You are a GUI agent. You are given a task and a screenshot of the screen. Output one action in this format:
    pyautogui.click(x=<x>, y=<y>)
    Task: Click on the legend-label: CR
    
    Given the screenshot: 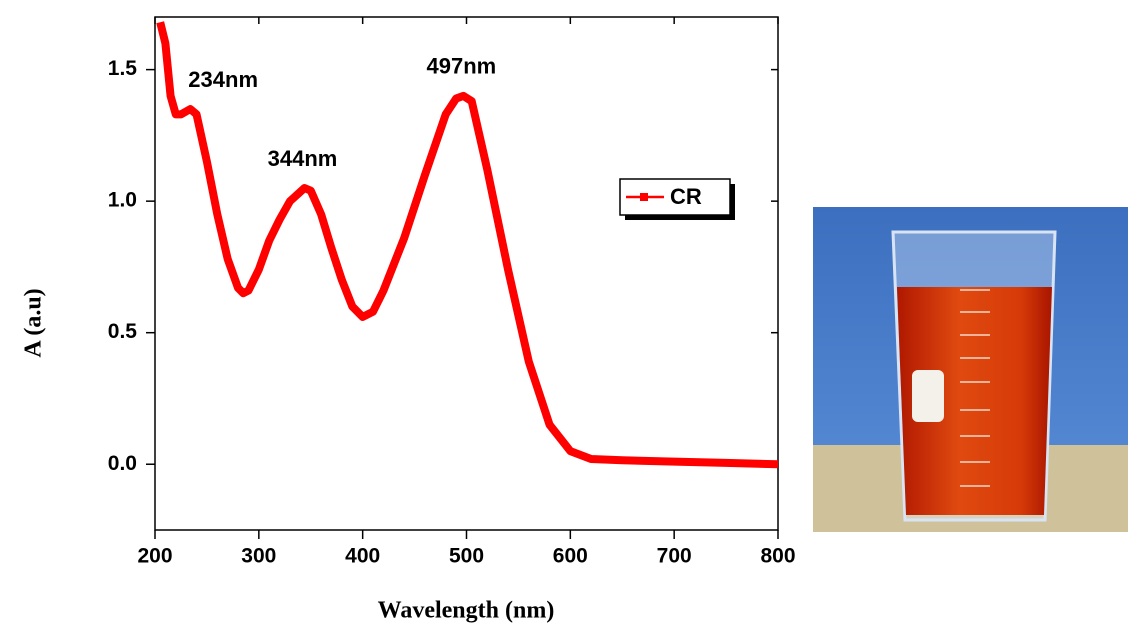 What is the action you would take?
    pyautogui.click(x=686, y=196)
    